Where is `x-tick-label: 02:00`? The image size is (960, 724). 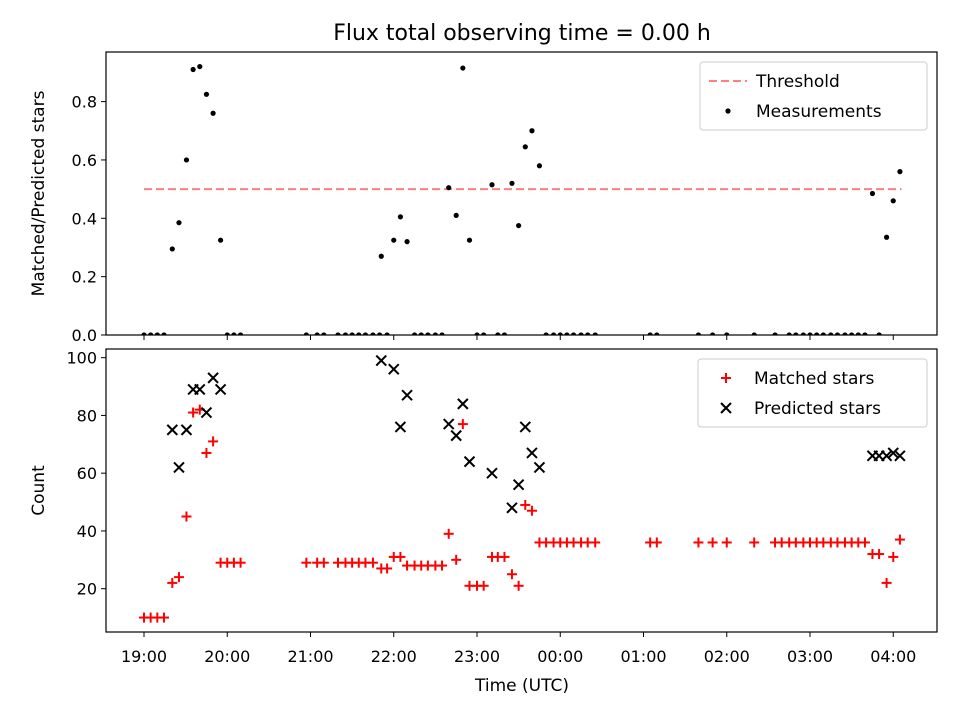 x-tick-label: 02:00 is located at coordinates (727, 656).